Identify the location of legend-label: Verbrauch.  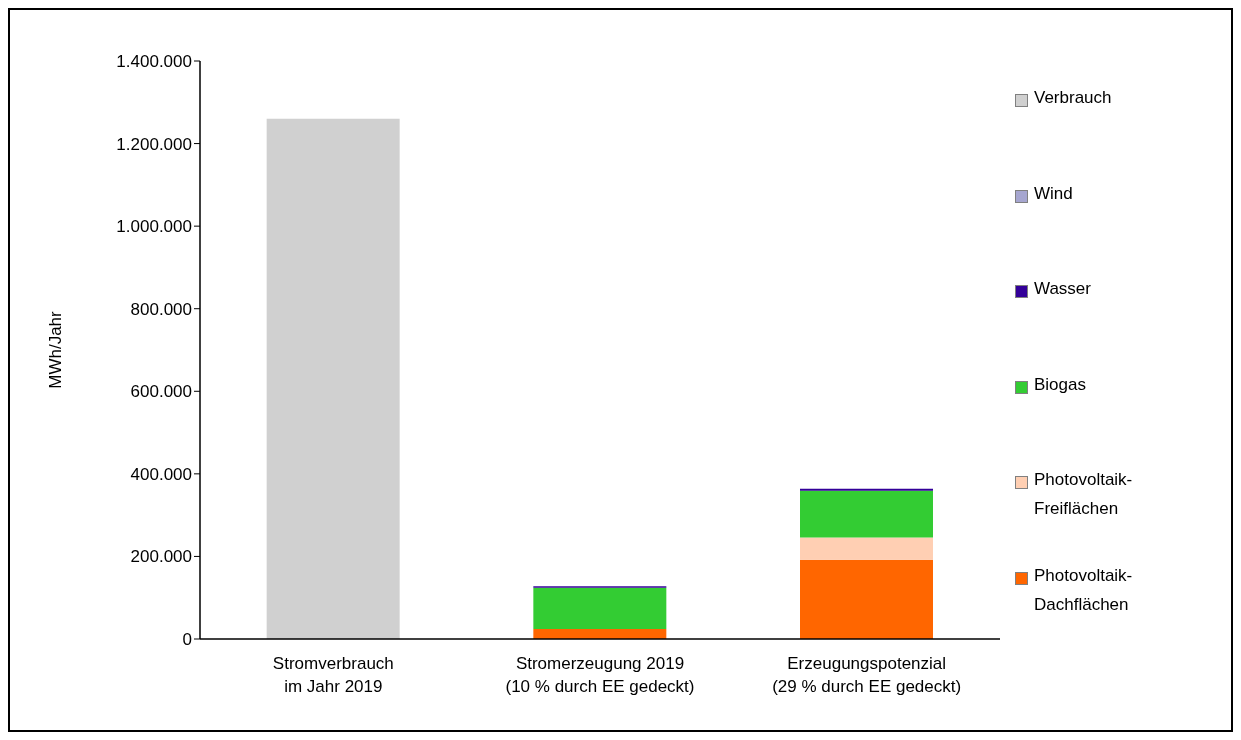
(1073, 98).